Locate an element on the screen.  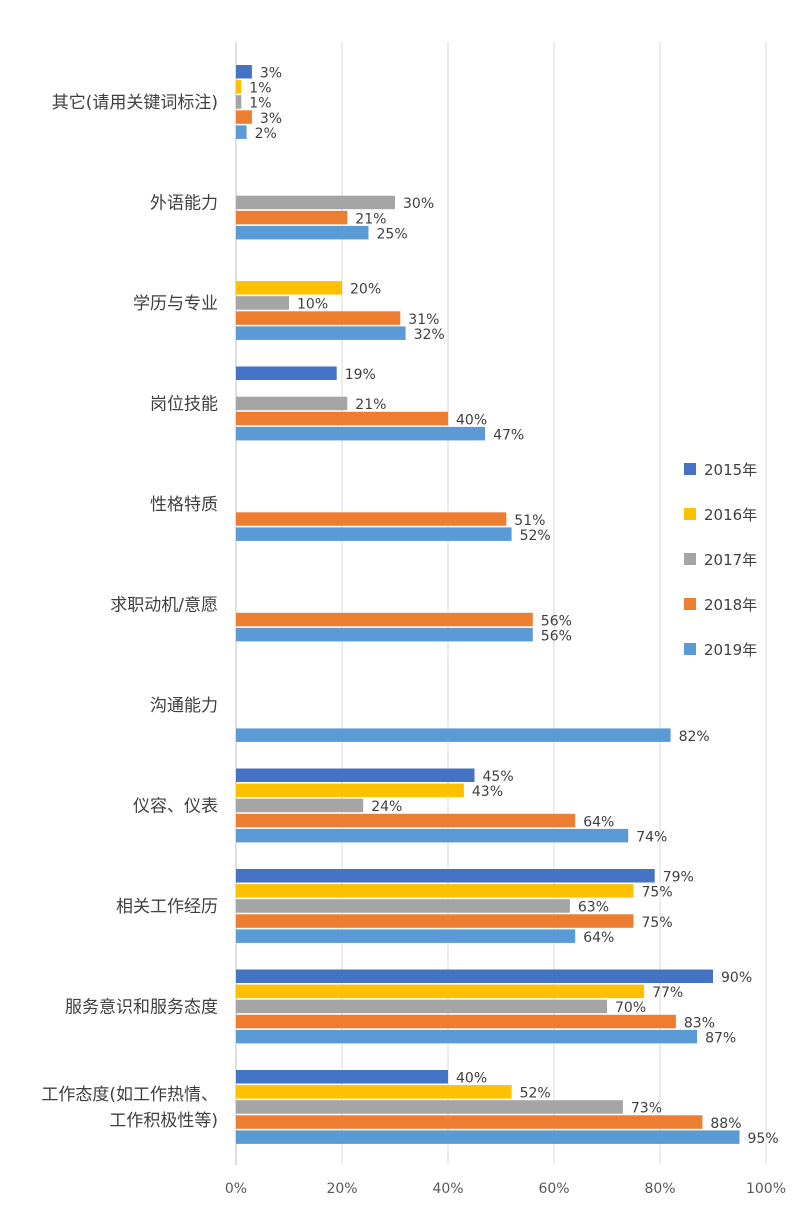
x-tick-label: 100% is located at coordinates (766, 1189).